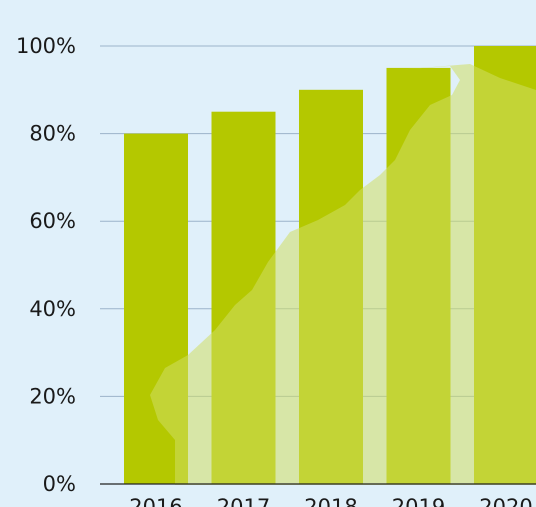 The image size is (536, 507). Describe the element at coordinates (505, 501) in the screenshot. I see `x-tick-label-2020: 2020` at that location.